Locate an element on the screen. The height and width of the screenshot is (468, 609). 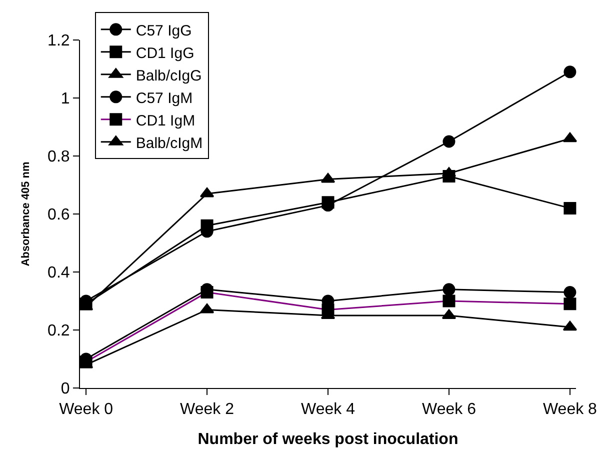
x-tick-label: Week 0 is located at coordinates (86, 409).